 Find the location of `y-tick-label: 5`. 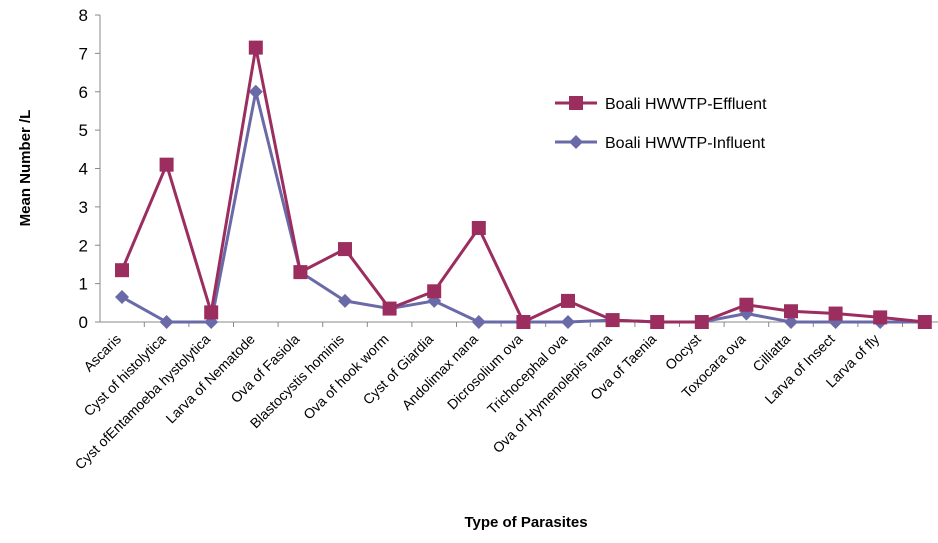

y-tick-label: 5 is located at coordinates (83, 130).